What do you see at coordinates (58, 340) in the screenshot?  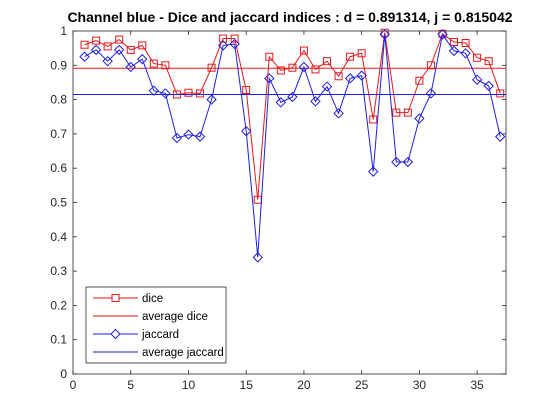 I see `y-tick-label: 0.1` at bounding box center [58, 340].